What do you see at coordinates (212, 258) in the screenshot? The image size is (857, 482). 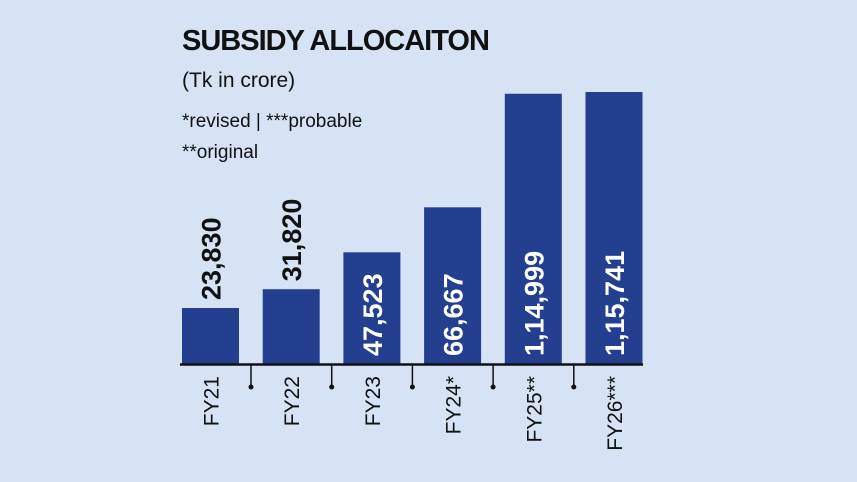 I see `value-label: 23,830` at bounding box center [212, 258].